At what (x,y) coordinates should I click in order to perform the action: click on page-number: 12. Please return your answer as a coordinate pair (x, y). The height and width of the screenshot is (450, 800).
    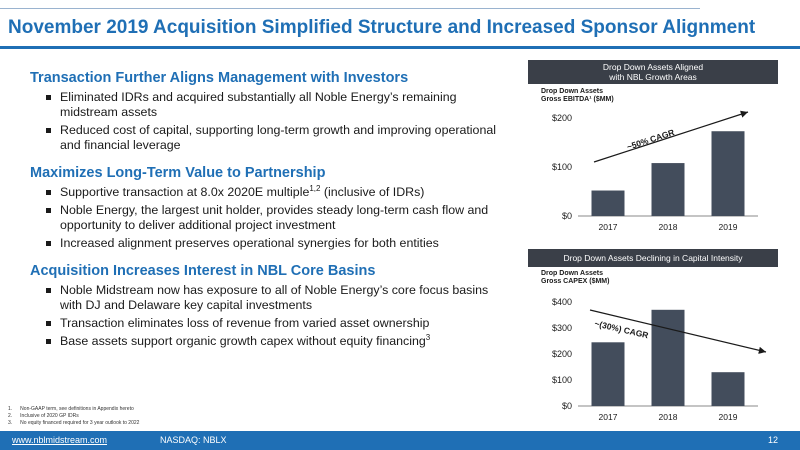
    Looking at the image, I should click on (772, 440).